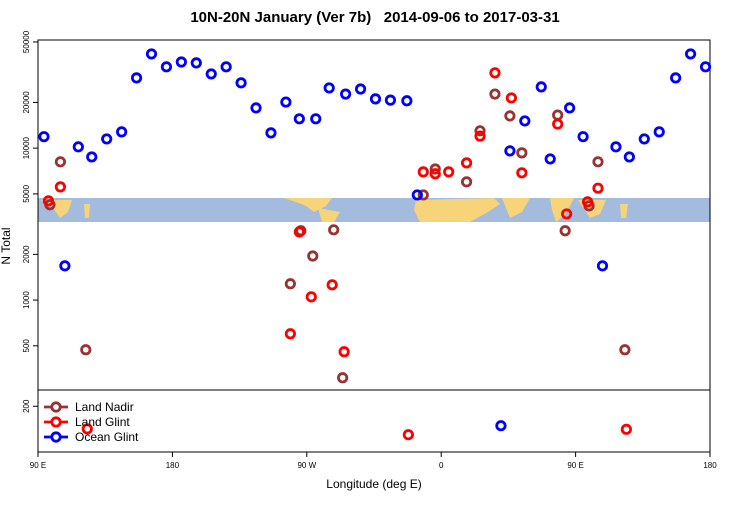 Image resolution: width=750 pixels, height=505 pixels. Describe the element at coordinates (26, 300) in the screenshot. I see `y-tick-label: 1000` at that location.